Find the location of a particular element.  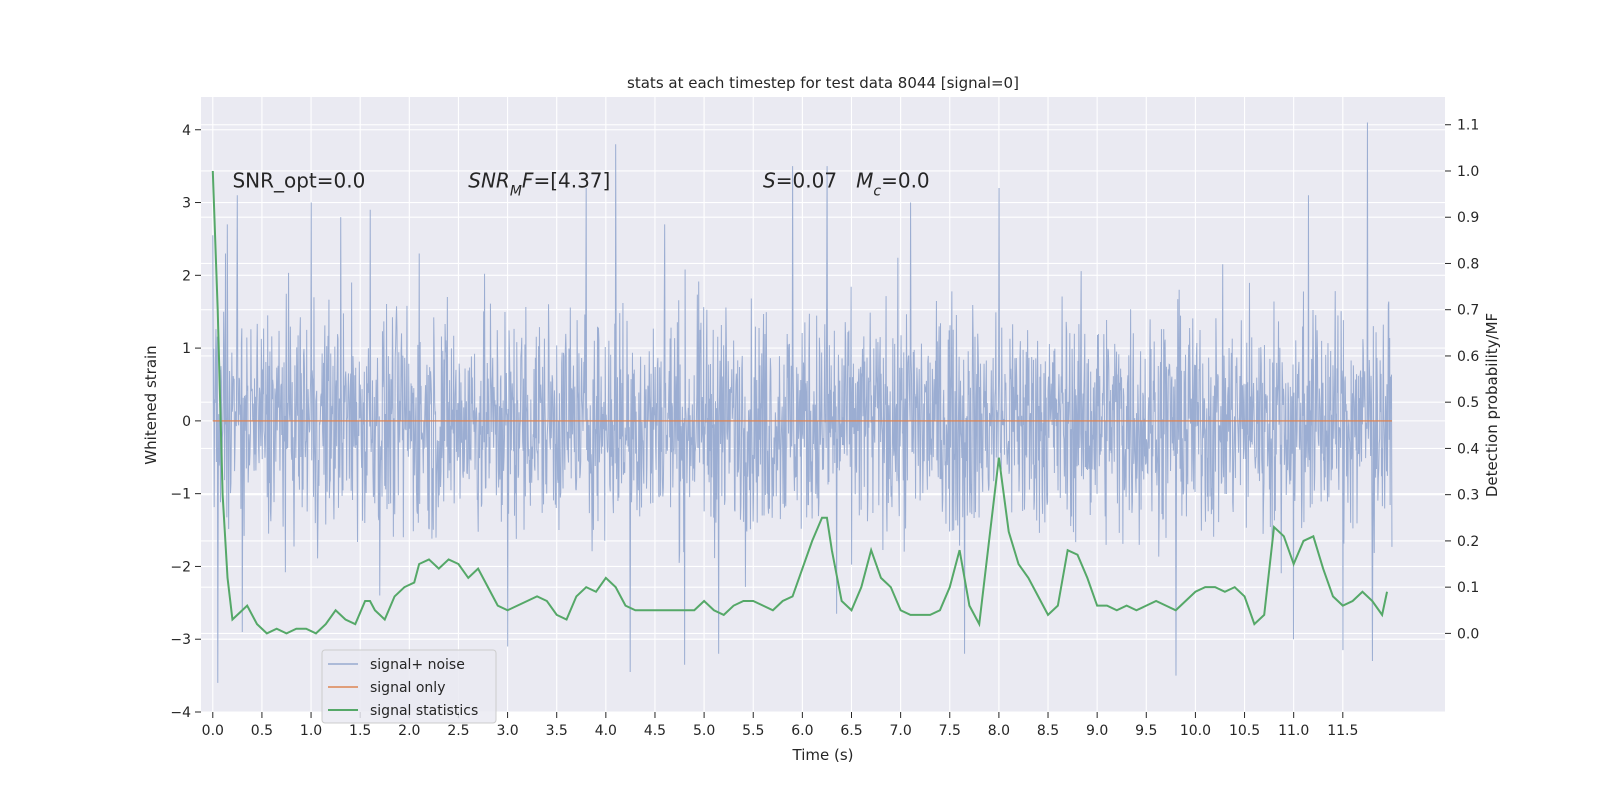

y-tick-label: −3 is located at coordinates (180, 640).